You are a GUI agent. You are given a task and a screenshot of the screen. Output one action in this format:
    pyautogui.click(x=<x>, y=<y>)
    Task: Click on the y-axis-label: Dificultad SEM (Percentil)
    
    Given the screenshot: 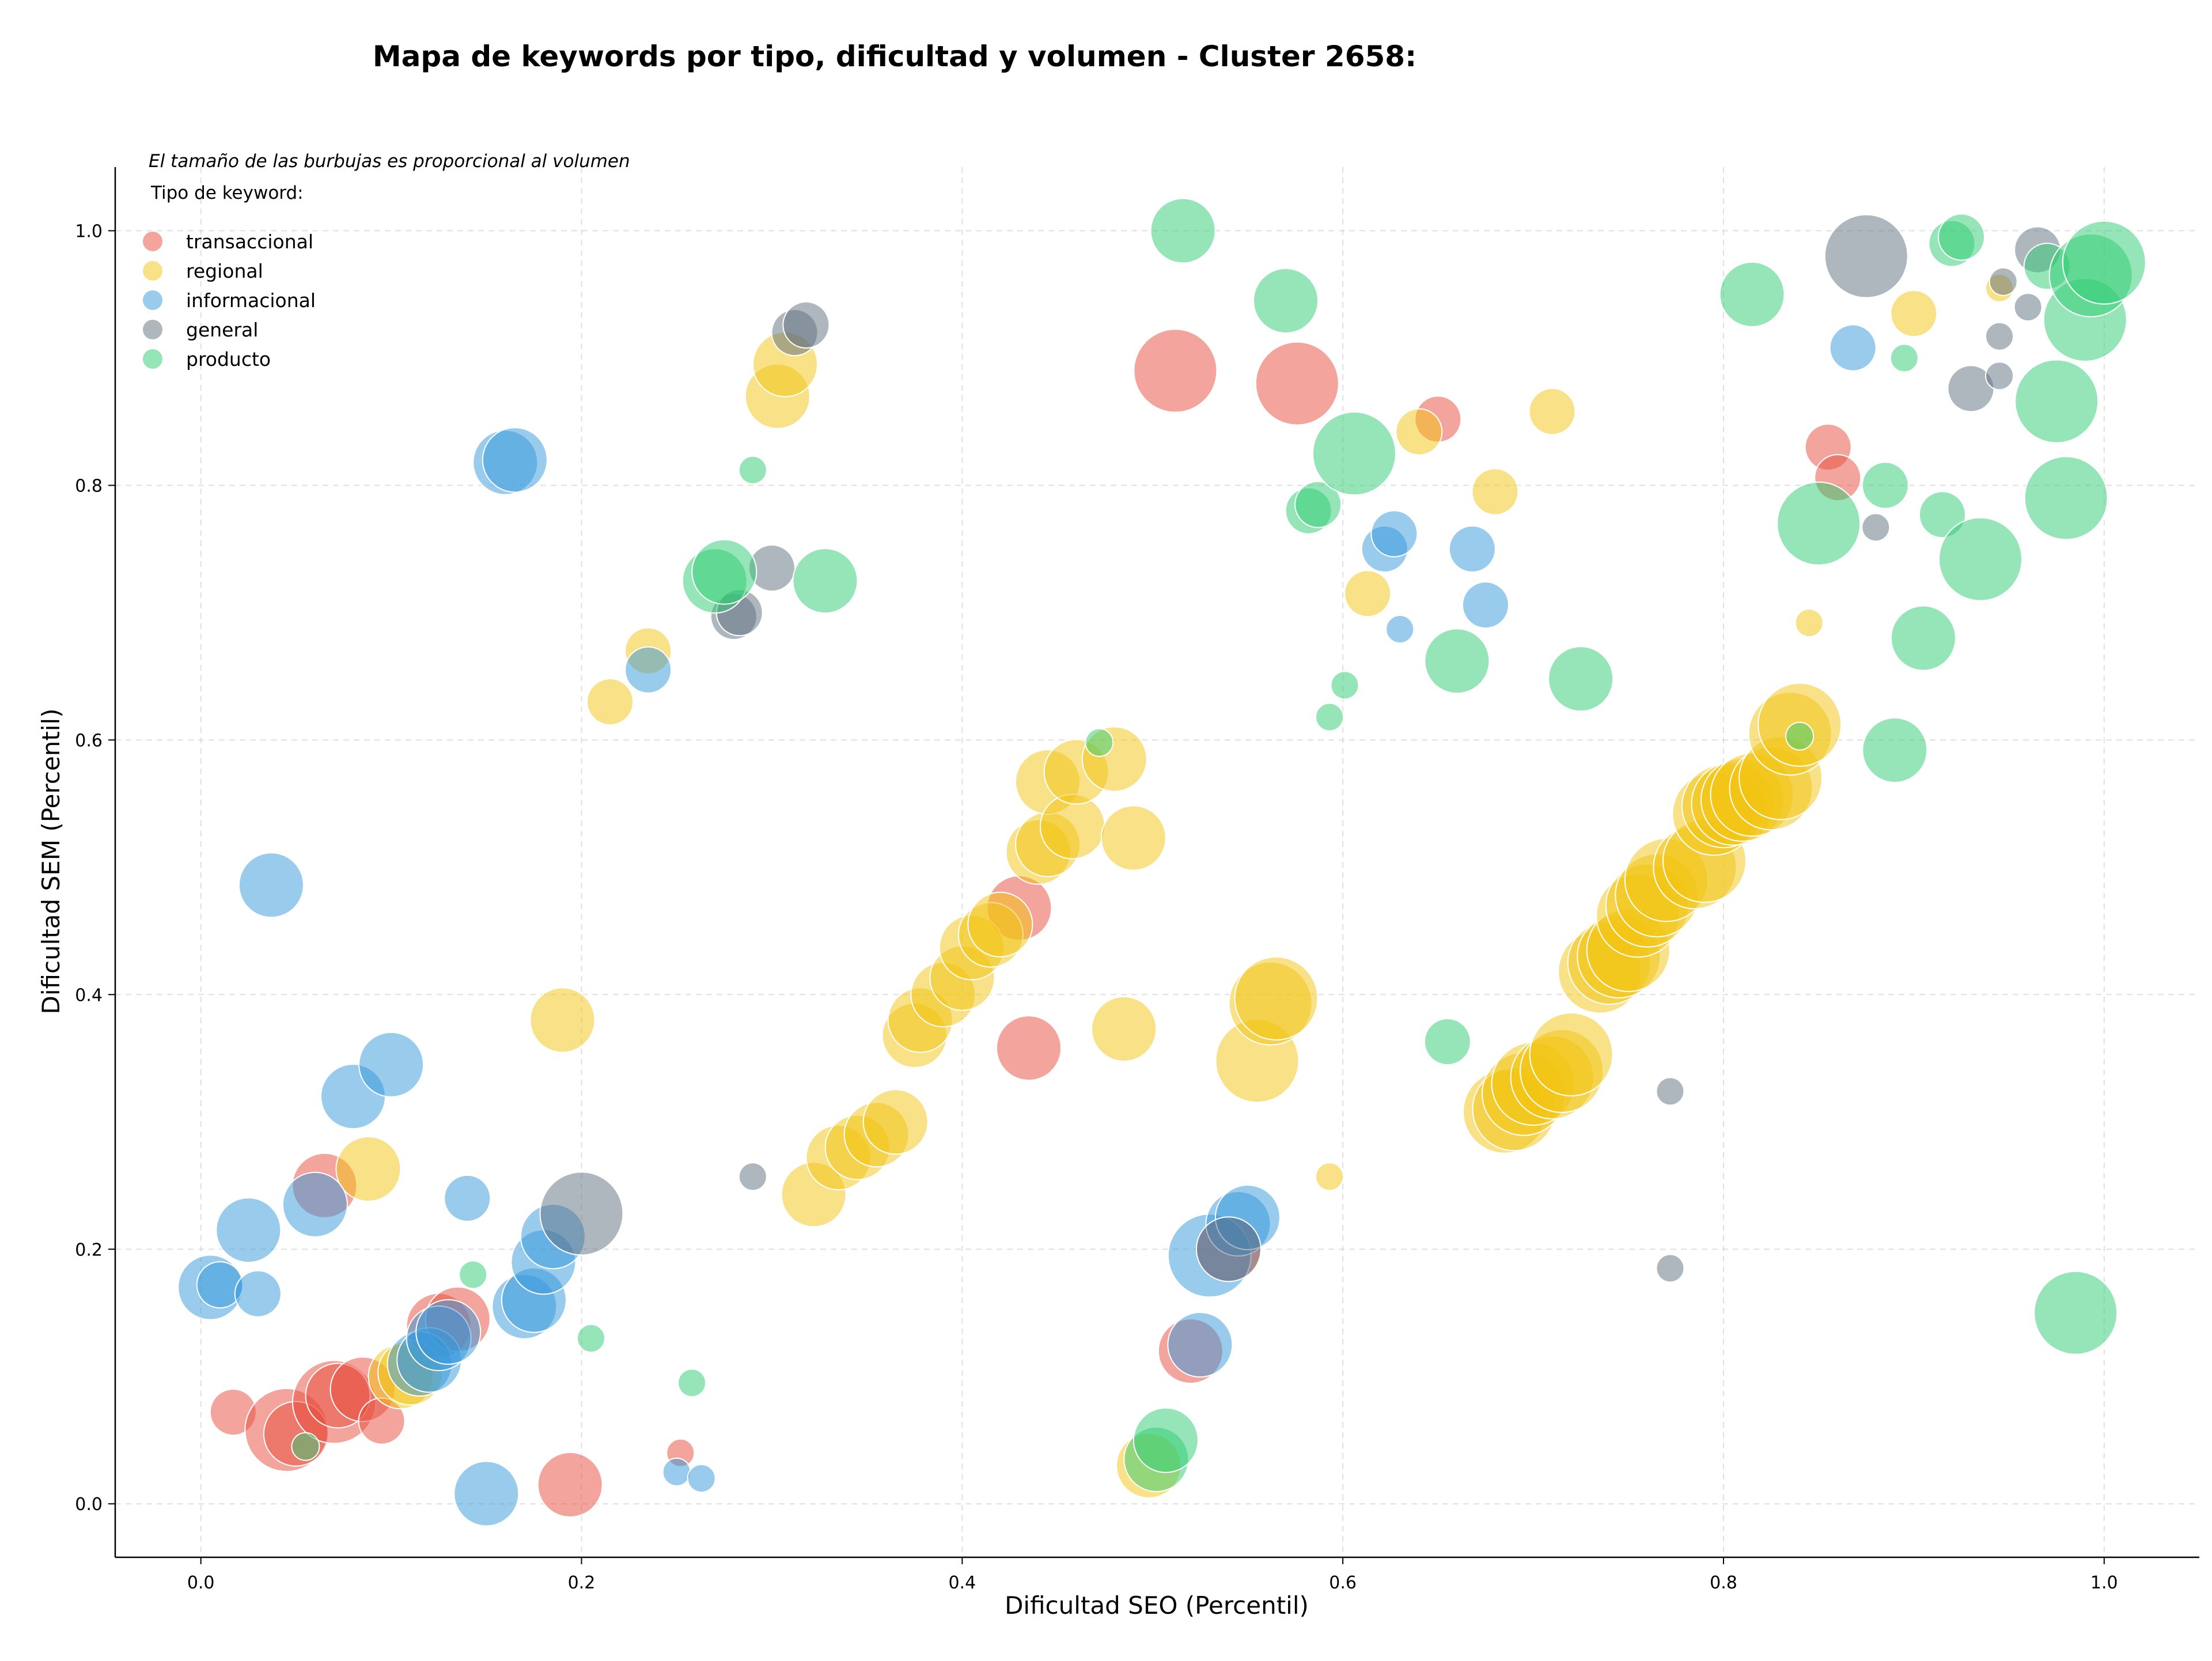 What is the action you would take?
    pyautogui.click(x=51, y=862)
    